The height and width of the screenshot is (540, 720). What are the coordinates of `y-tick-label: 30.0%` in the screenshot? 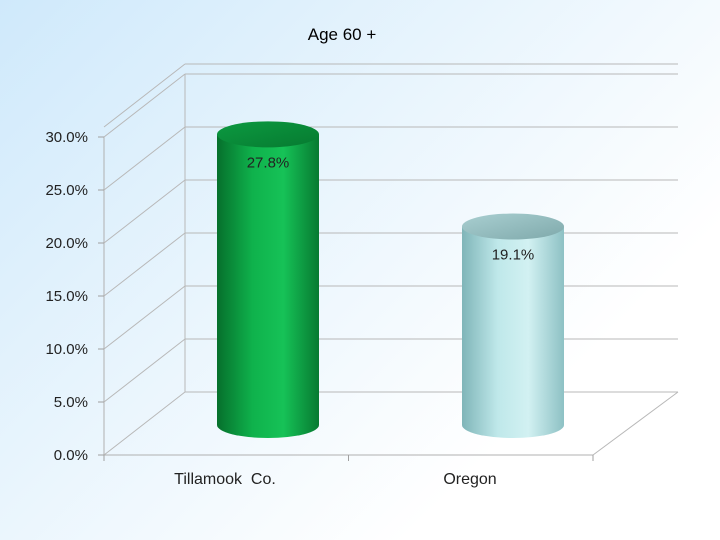 It's located at (66, 137).